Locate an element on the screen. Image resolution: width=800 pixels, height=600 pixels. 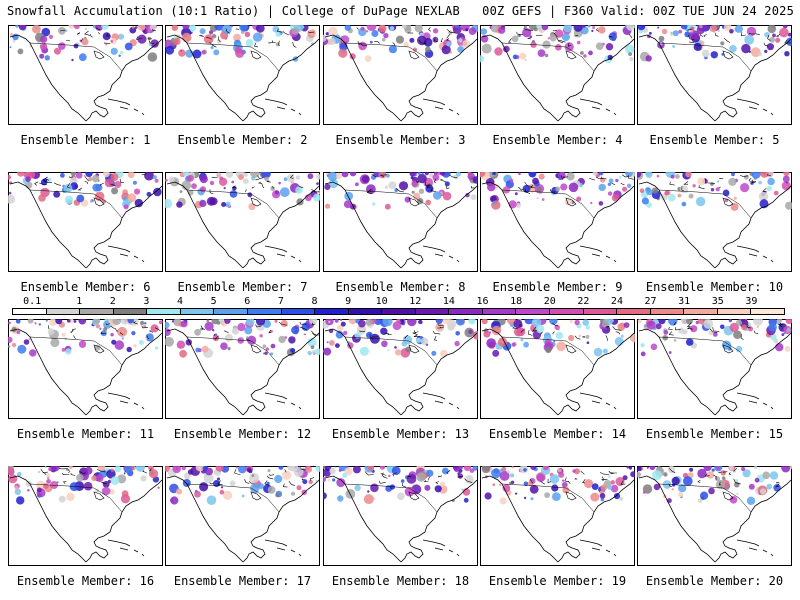
ensemble-member-label: Ensemble Member: 5 is located at coordinates (714, 140).